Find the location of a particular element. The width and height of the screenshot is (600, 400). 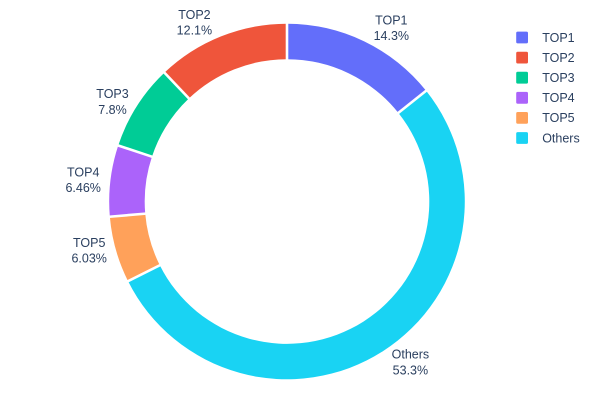

svg-text: TOP5 is located at coordinates (558, 118).